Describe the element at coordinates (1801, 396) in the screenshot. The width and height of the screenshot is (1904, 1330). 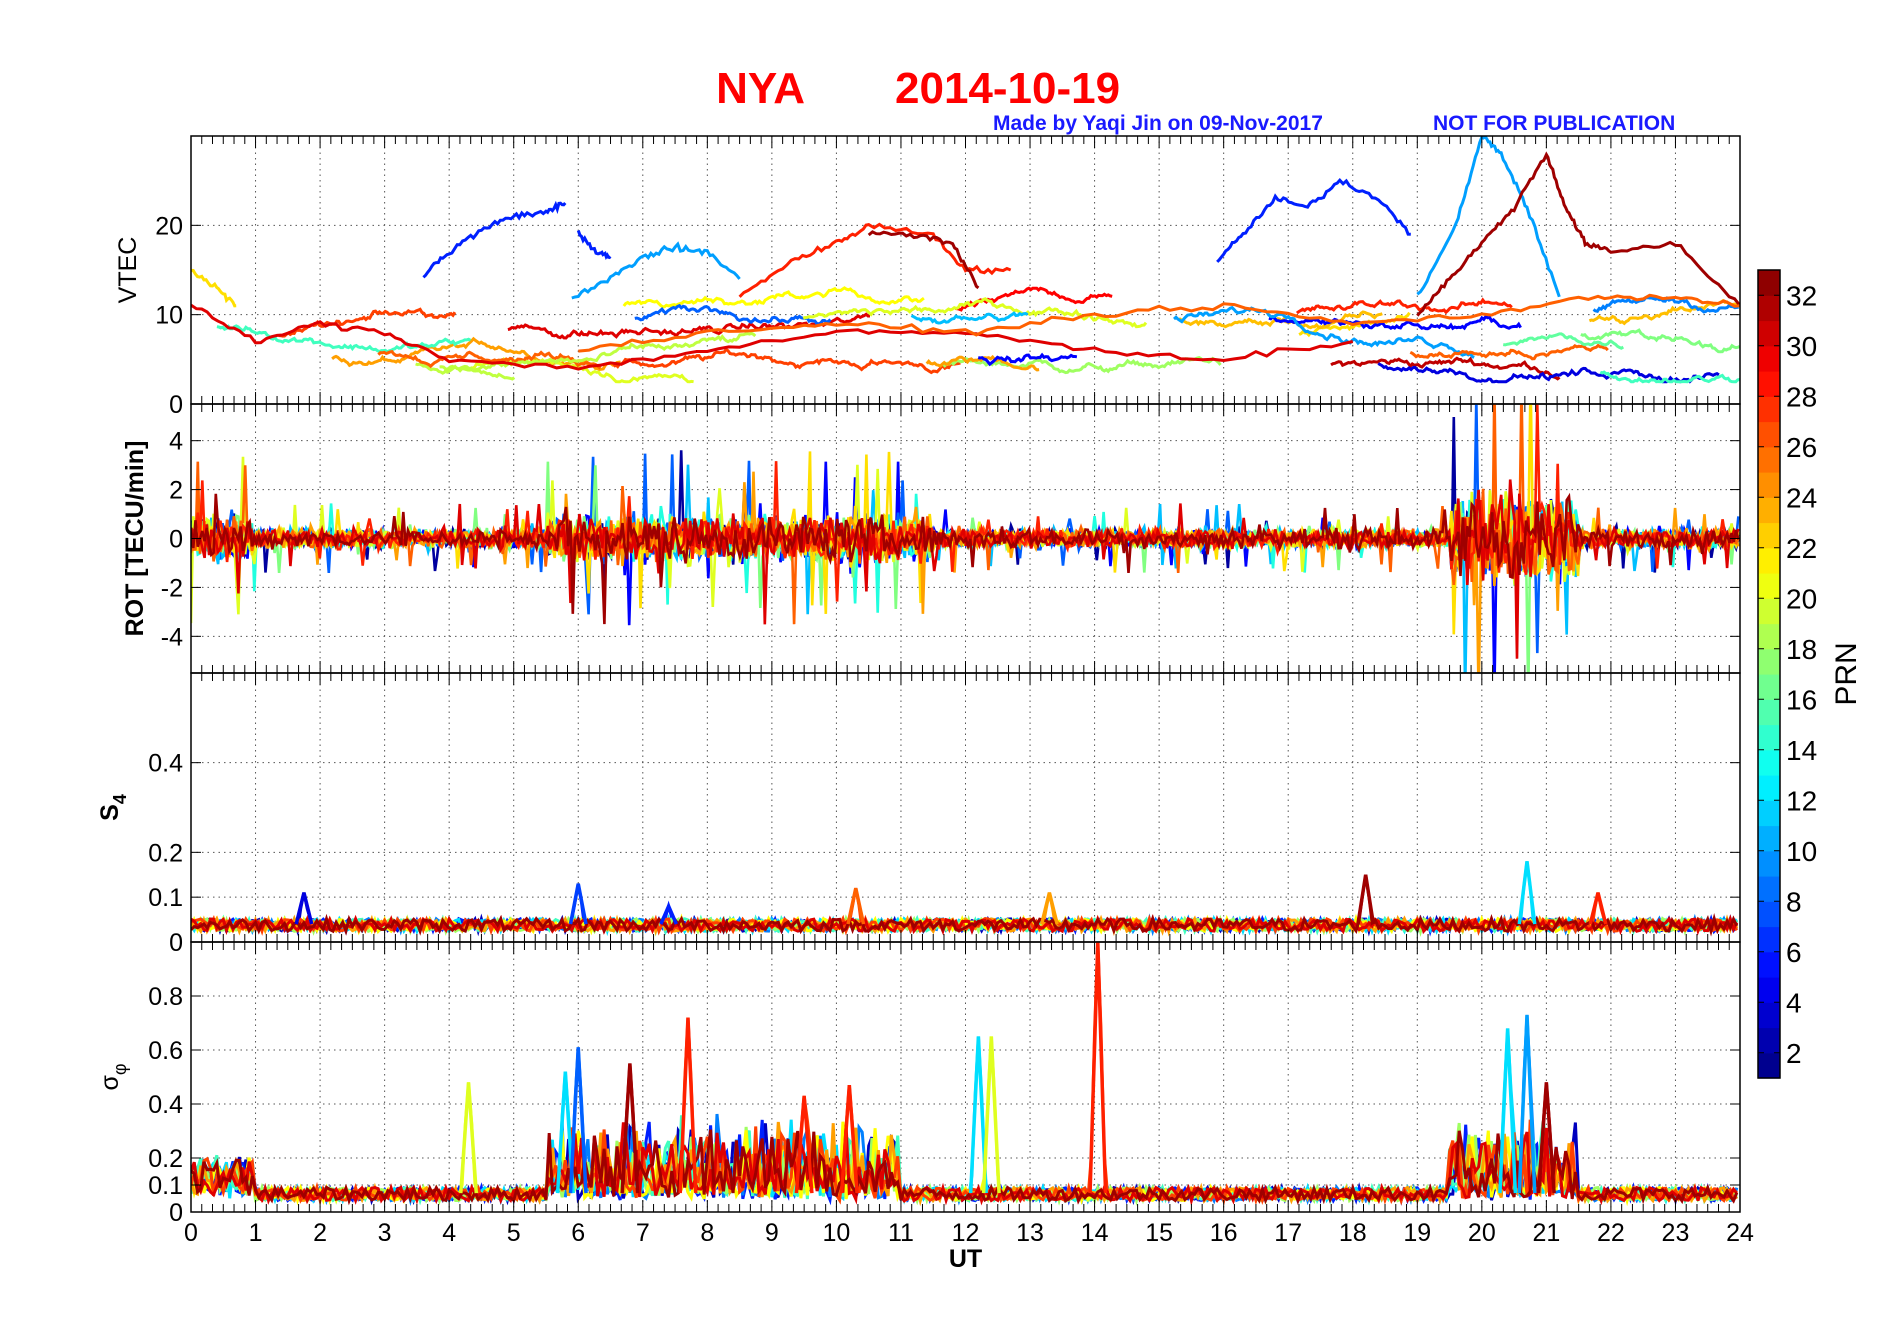
I see `colorbar-tick-label: 28` at that location.